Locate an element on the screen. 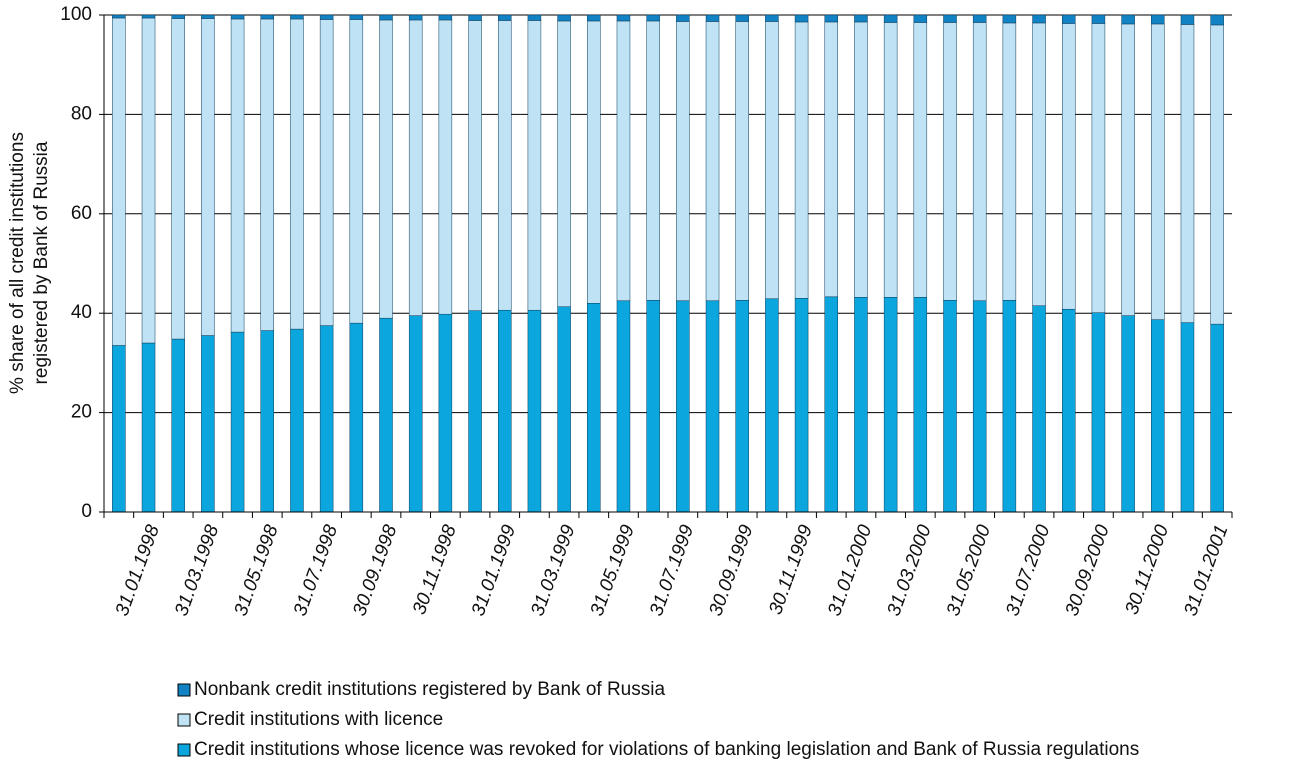 This screenshot has width=1292, height=765. x-tick-label: 31.05.1998 is located at coordinates (256, 570).